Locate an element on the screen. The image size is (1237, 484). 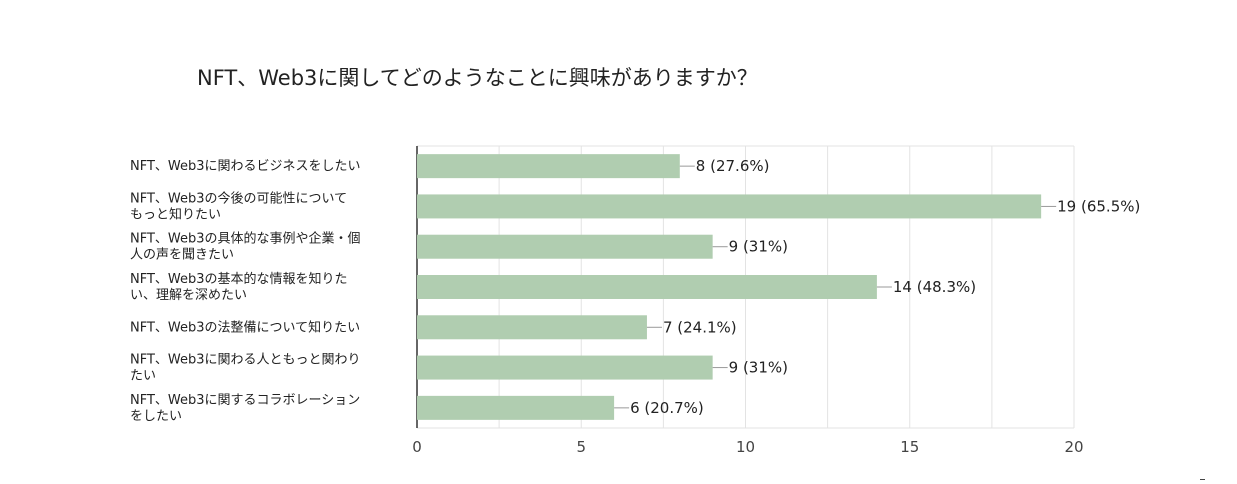
category-label: NFT、Web3に関わるビジネスをしたい is located at coordinates (245, 166).